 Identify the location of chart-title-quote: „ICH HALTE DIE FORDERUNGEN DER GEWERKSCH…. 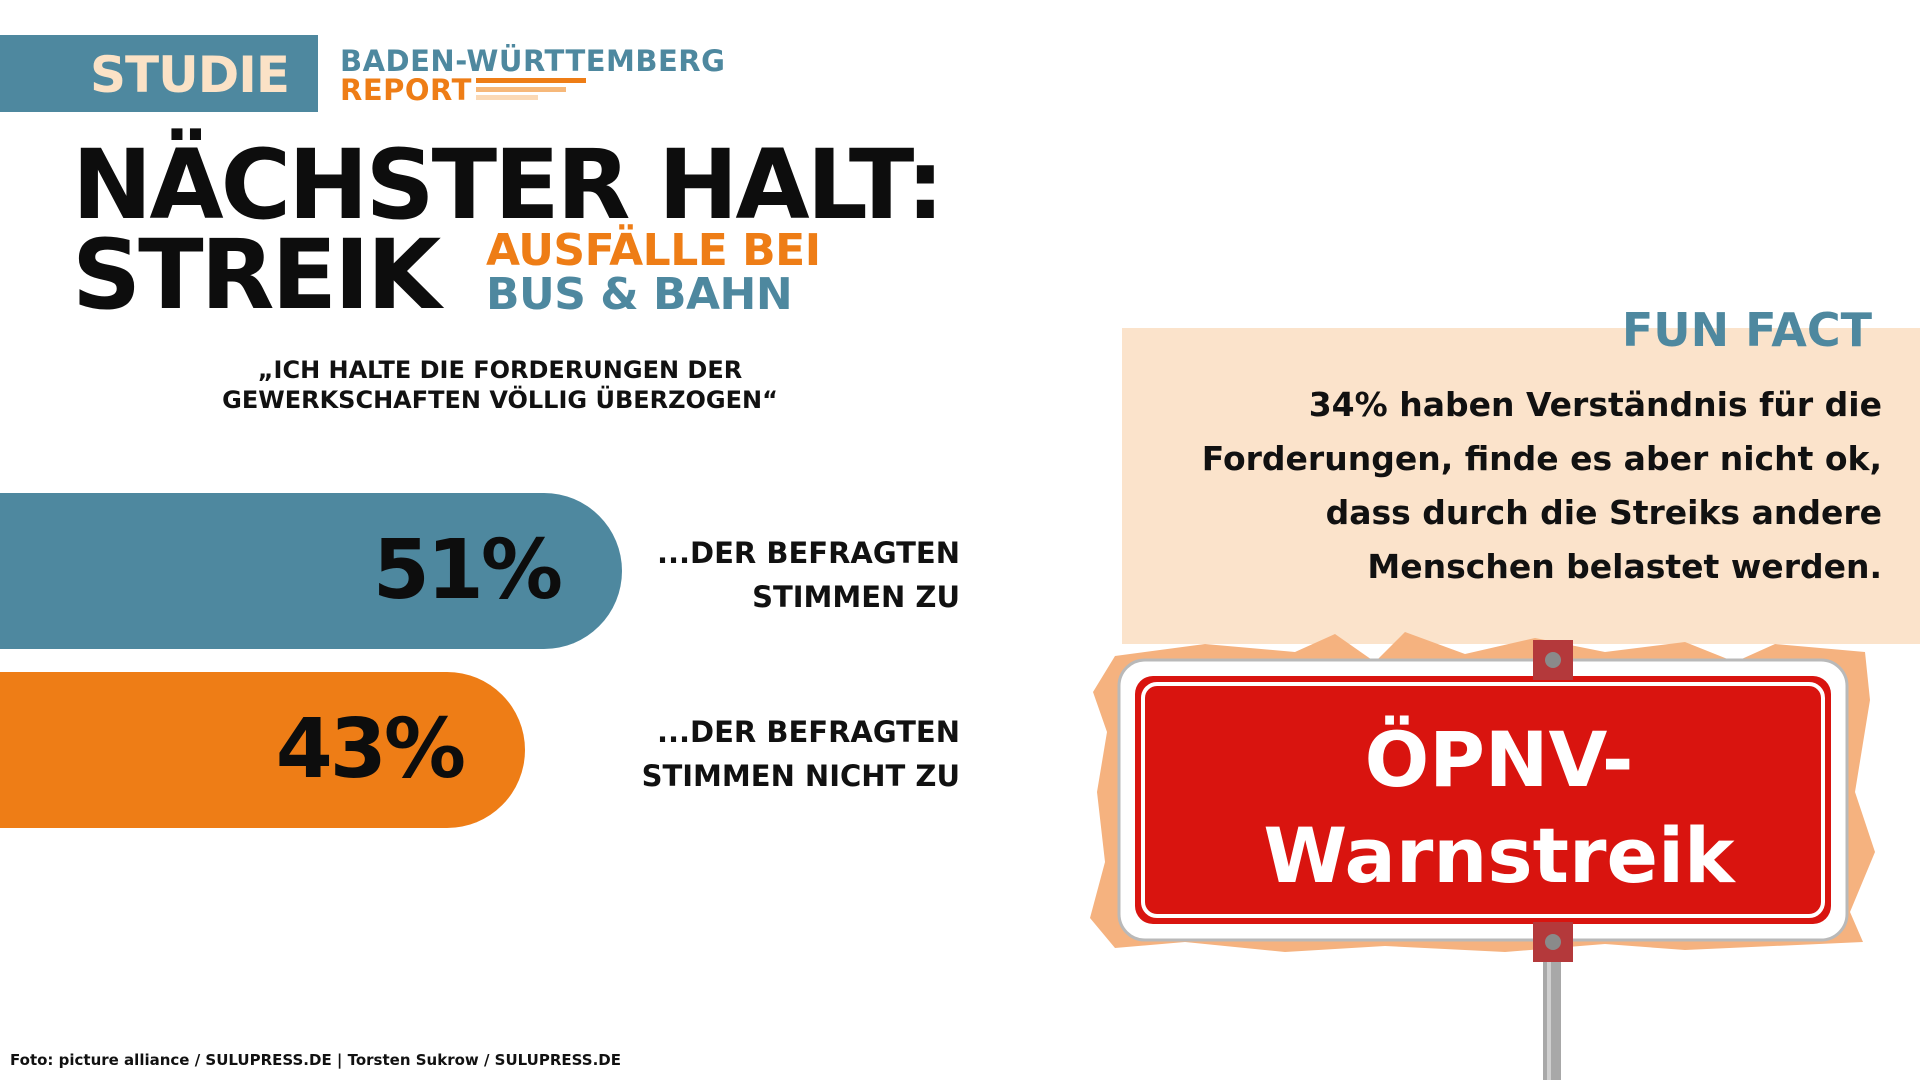
(500, 385).